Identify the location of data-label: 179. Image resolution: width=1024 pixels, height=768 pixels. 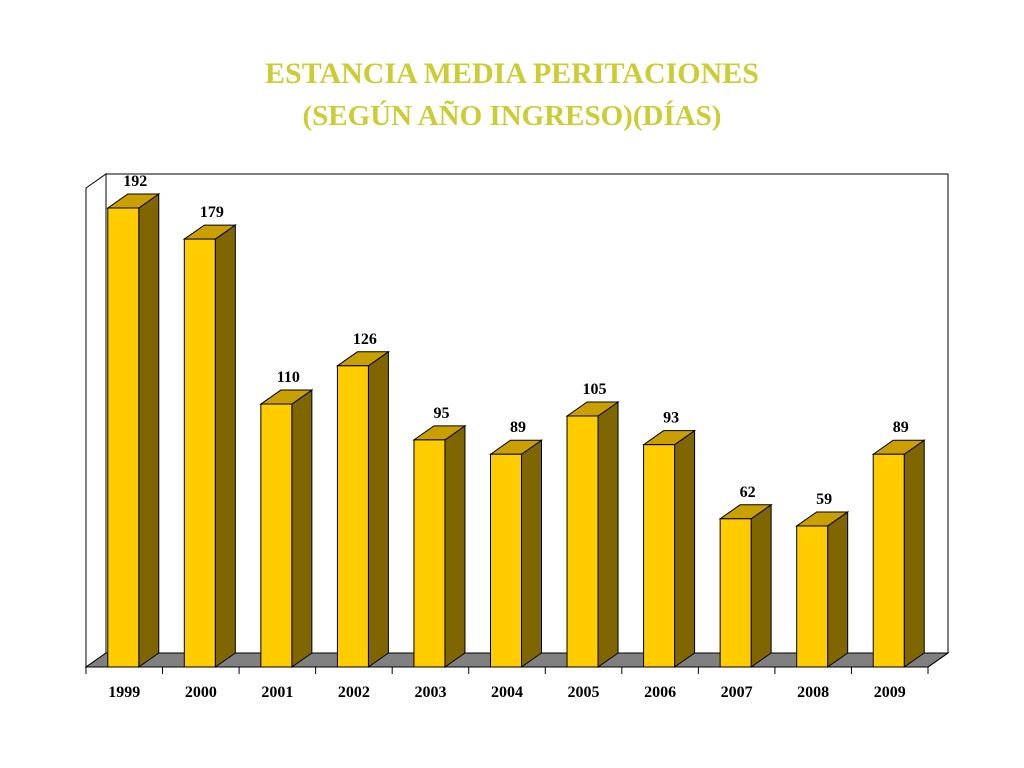
(212, 212).